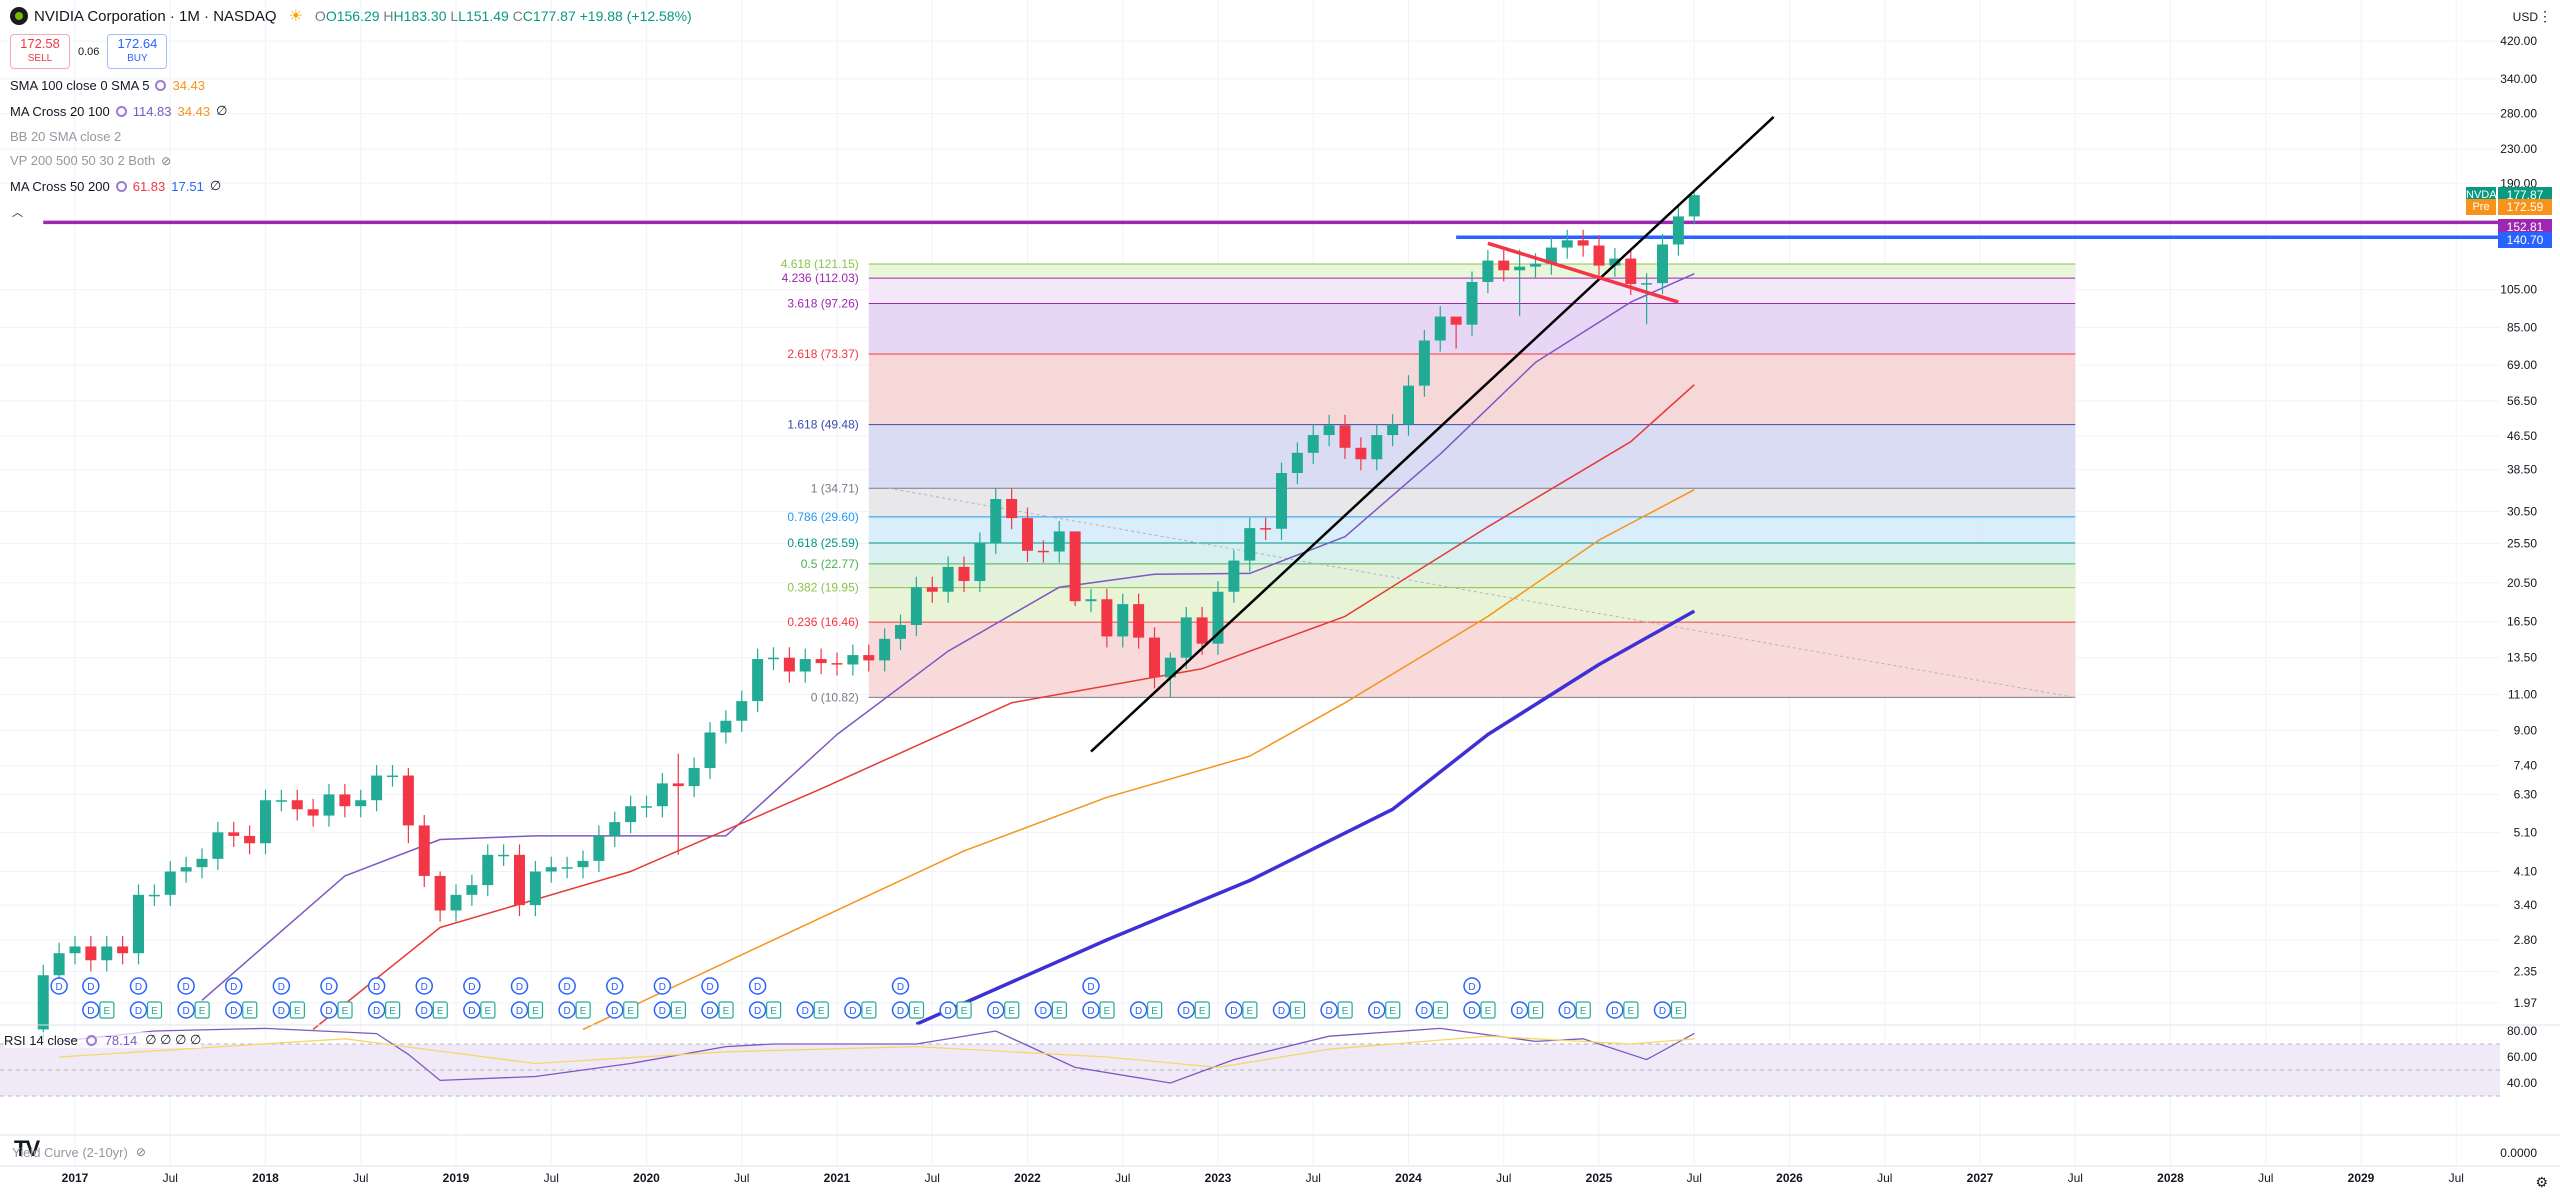  Describe the element at coordinates (121, 1040) in the screenshot. I see `rsi-value: 78.14` at that location.